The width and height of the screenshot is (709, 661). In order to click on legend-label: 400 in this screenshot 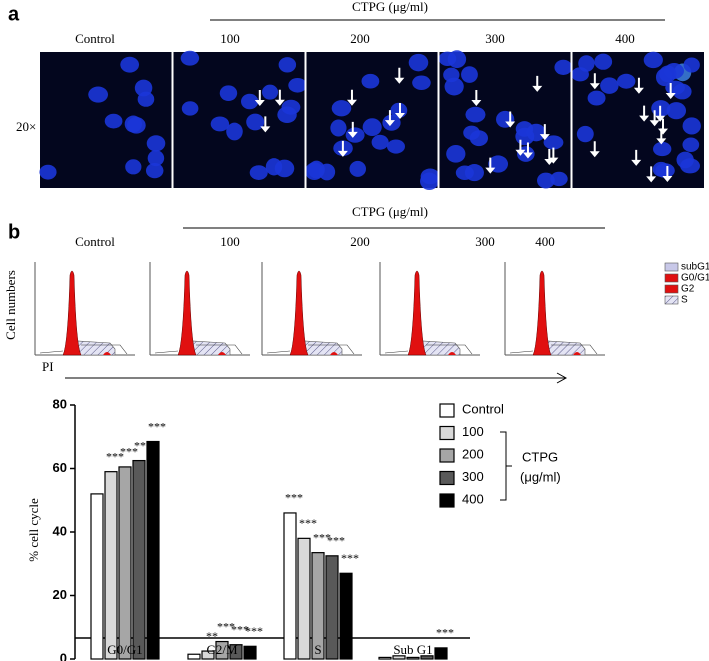, I will do `click(473, 498)`.